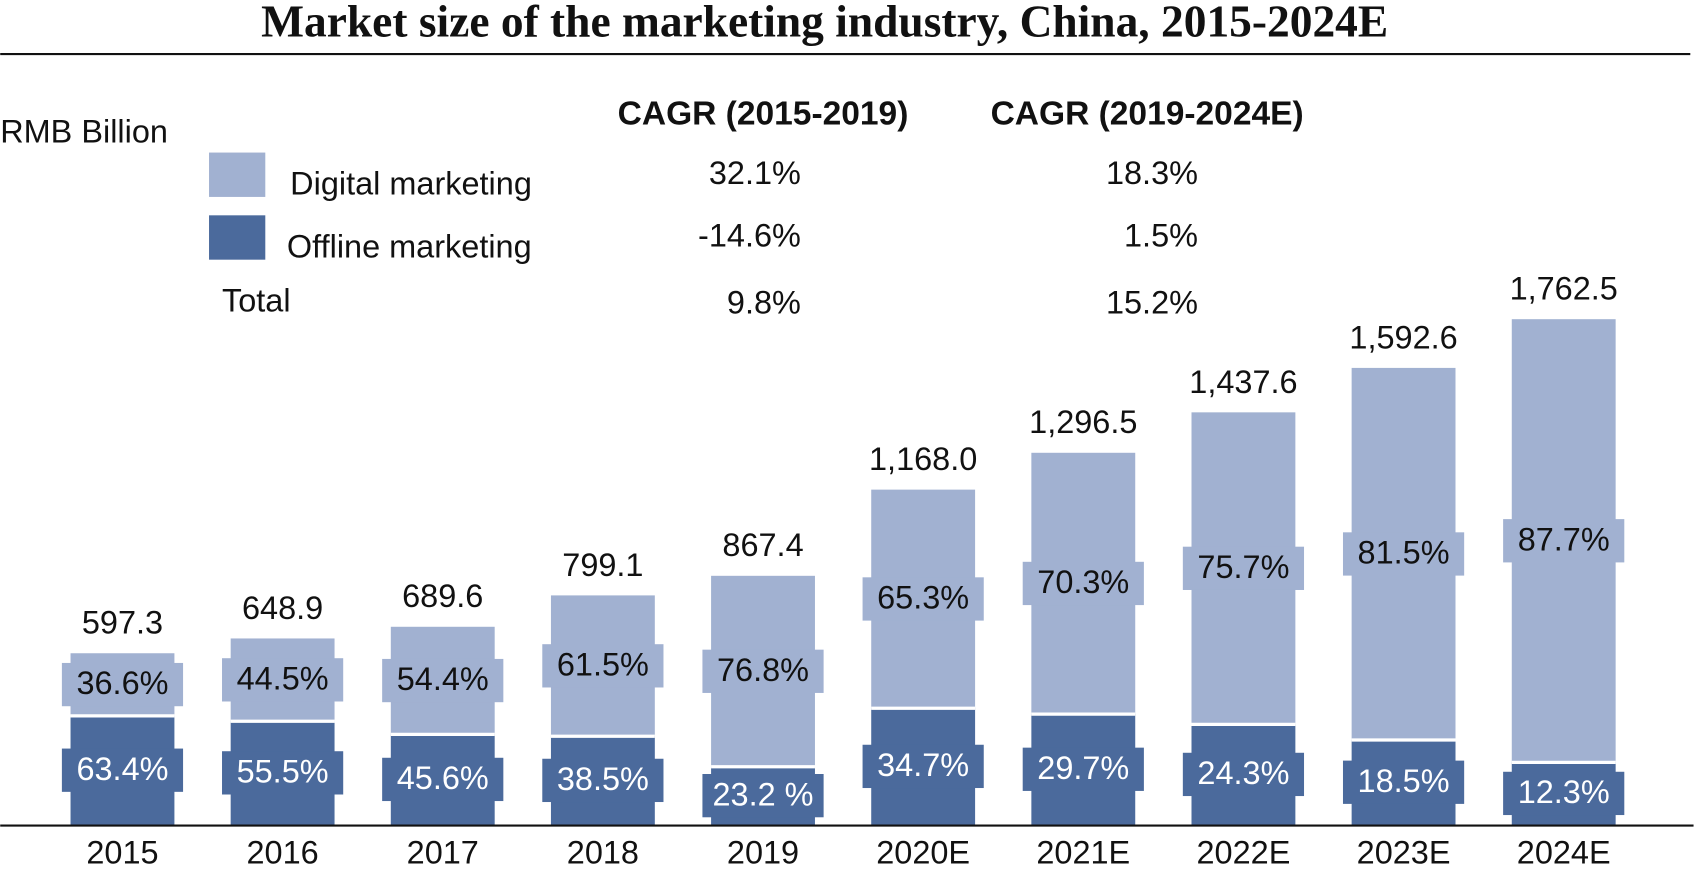 Image resolution: width=1697 pixels, height=884 pixels. What do you see at coordinates (283, 852) in the screenshot?
I see `x-tick-label: 2016` at bounding box center [283, 852].